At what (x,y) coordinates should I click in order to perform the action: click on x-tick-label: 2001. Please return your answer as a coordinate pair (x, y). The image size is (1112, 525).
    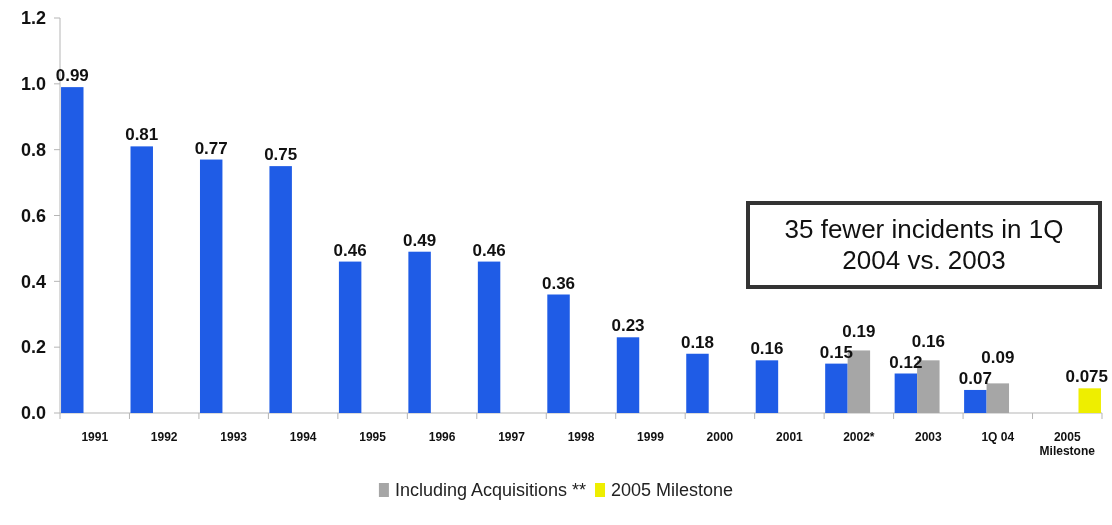
    Looking at the image, I should click on (790, 437).